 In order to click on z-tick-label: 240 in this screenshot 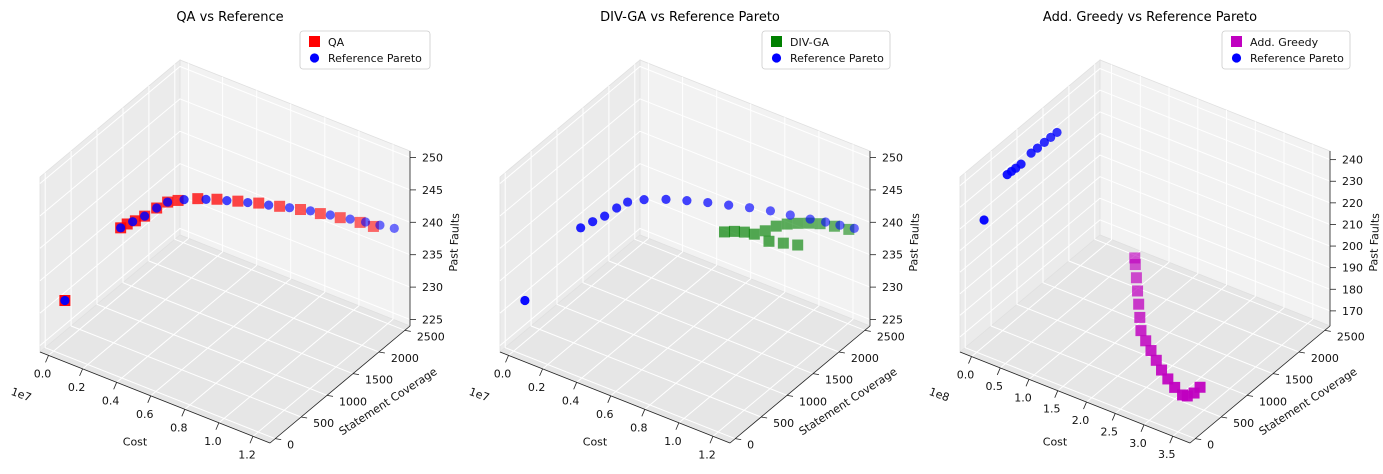, I will do `click(432, 222)`.